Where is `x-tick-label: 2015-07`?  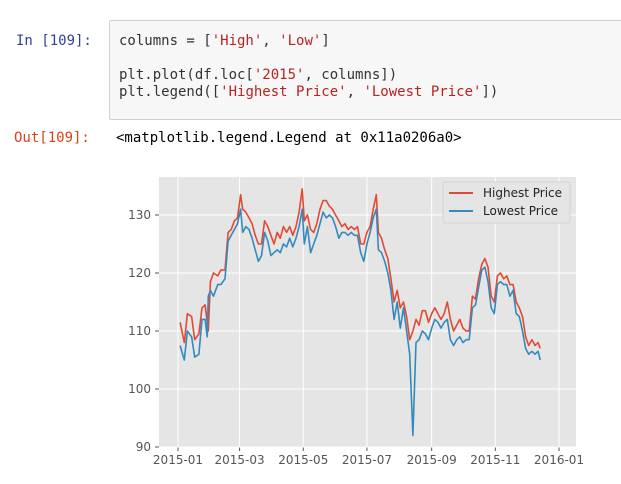 x-tick-label: 2015-07 is located at coordinates (367, 460).